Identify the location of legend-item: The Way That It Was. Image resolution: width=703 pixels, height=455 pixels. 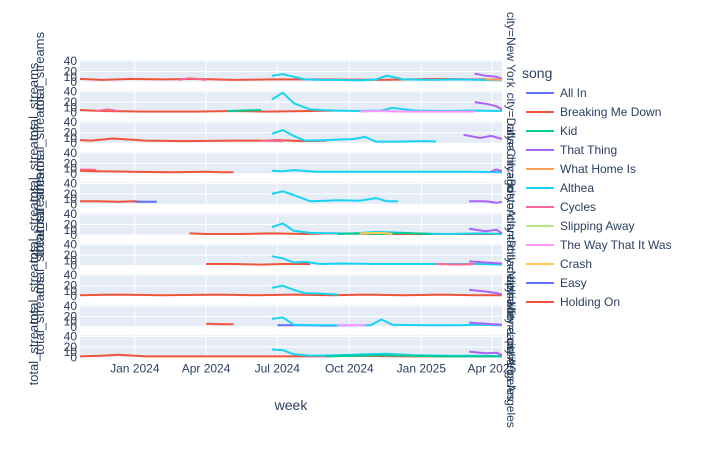
(599, 245).